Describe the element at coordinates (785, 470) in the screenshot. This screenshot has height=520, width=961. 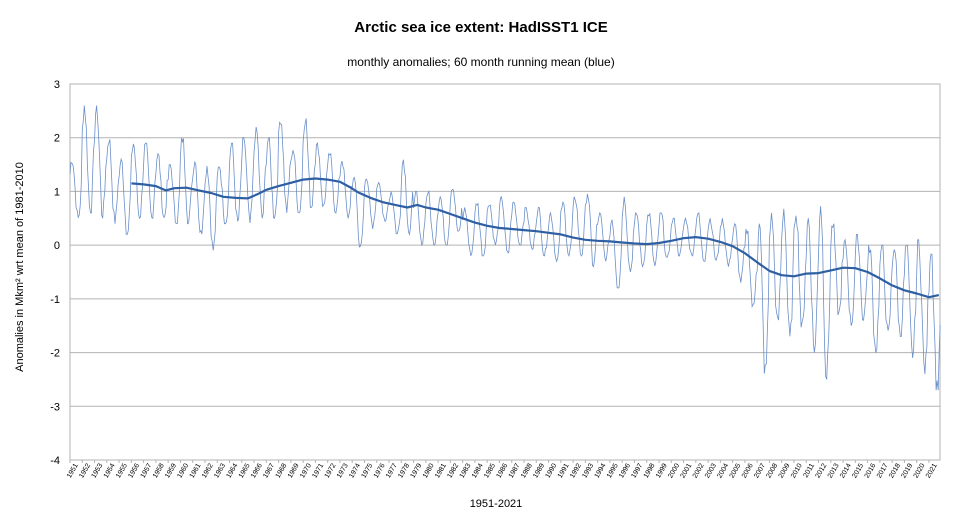
I see `x-tick-label: 2009` at that location.